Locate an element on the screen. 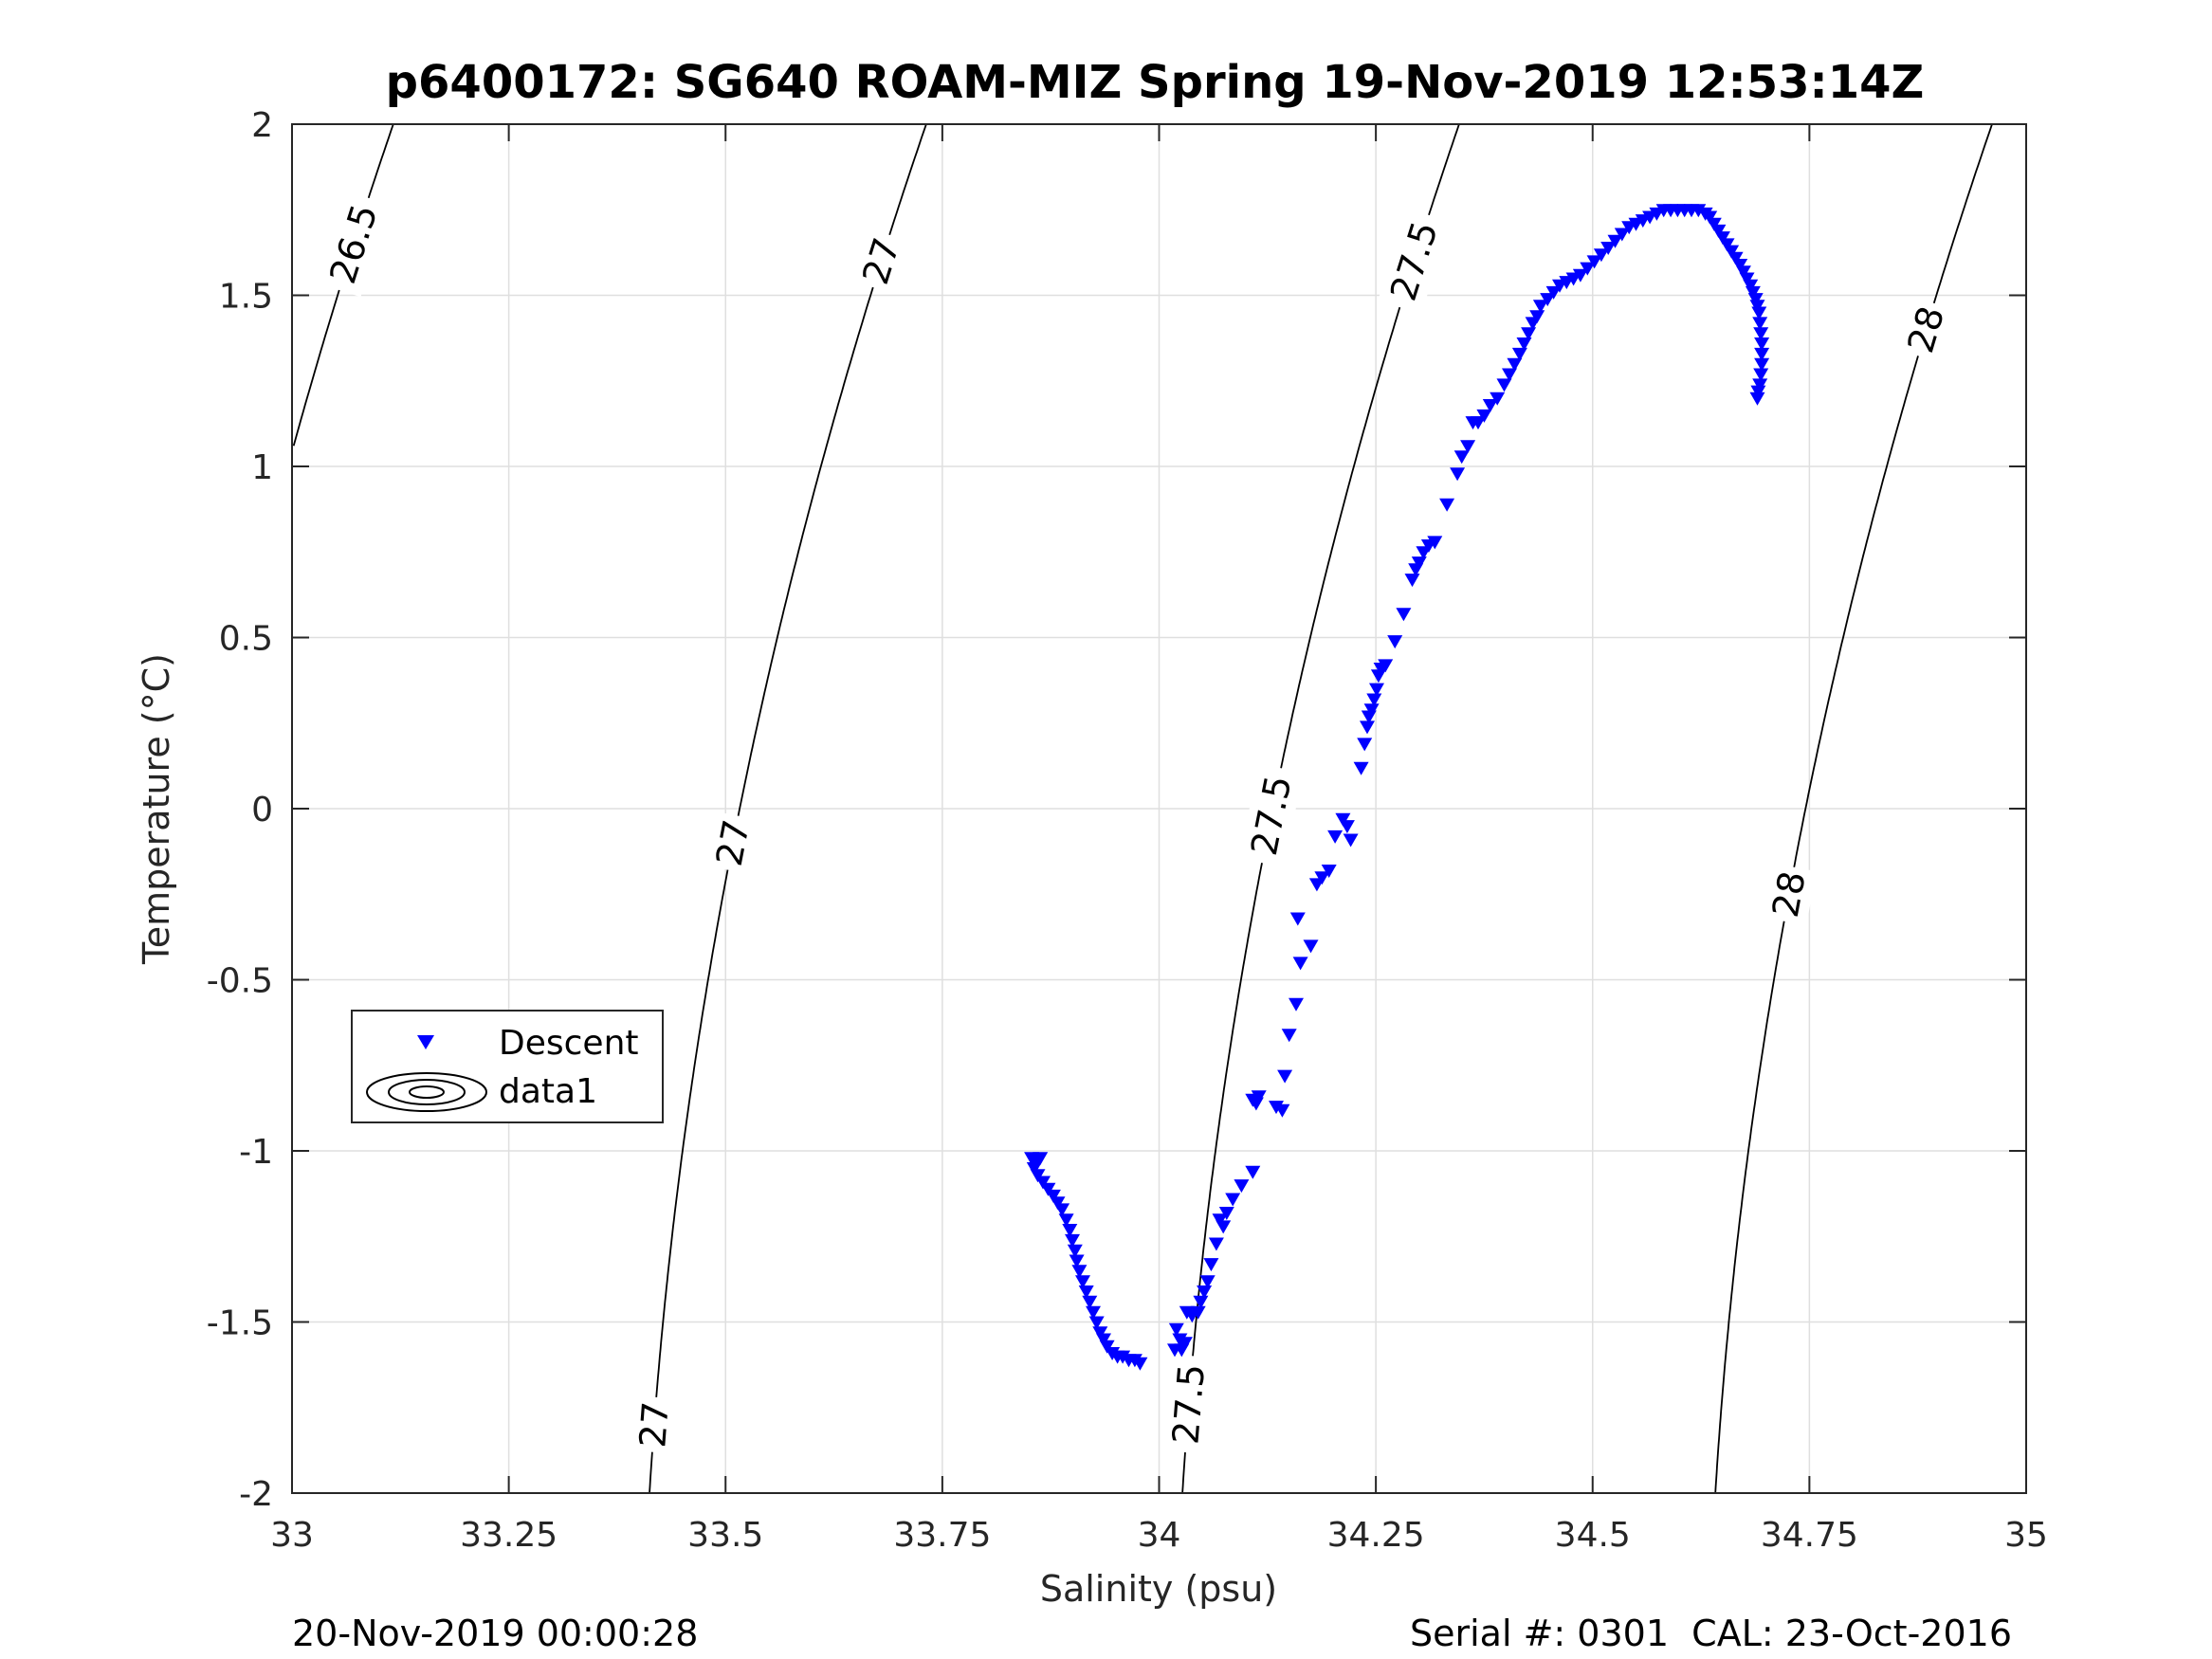 This screenshot has width=2212, height=1659. footer-serial-cal: Serial #: 0301 CAL: 23-Oct-2016 is located at coordinates (1711, 1633).